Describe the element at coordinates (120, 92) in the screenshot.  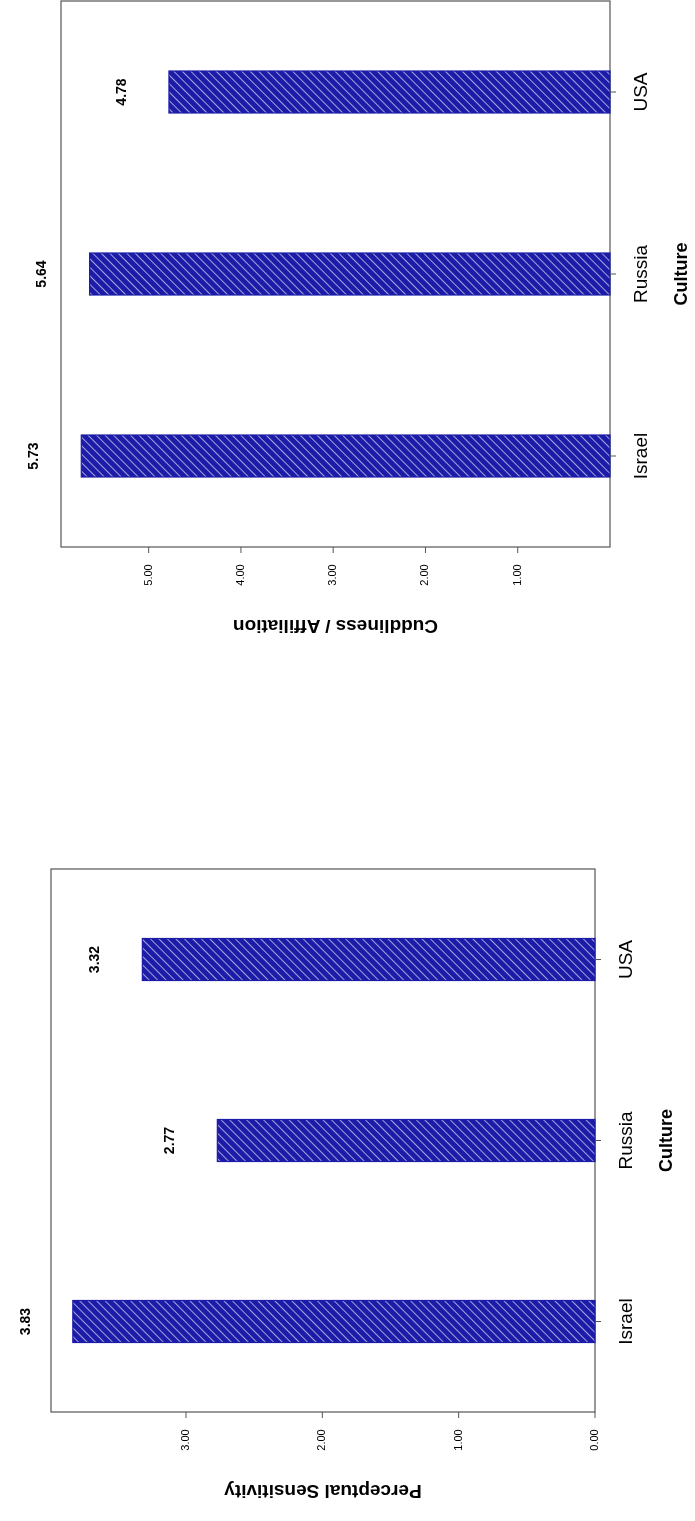
I see `data-label: 4.78` at that location.